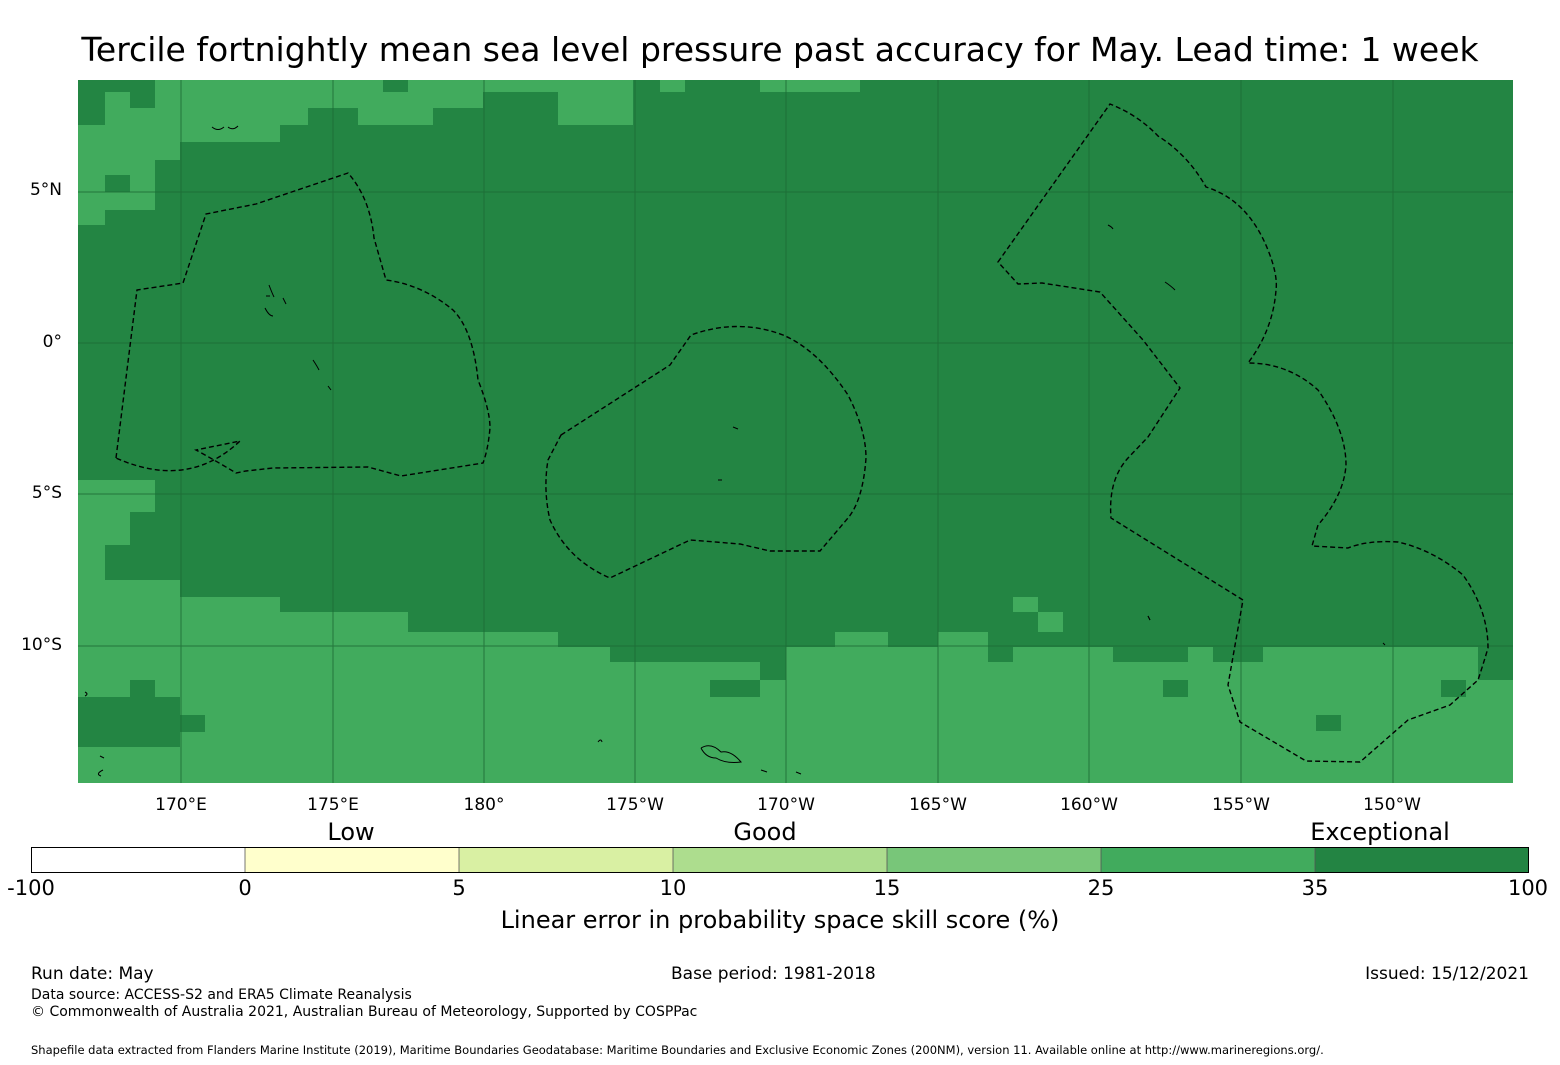 The image size is (1560, 1065). I want to click on colorbar-tick: 10, so click(673, 888).